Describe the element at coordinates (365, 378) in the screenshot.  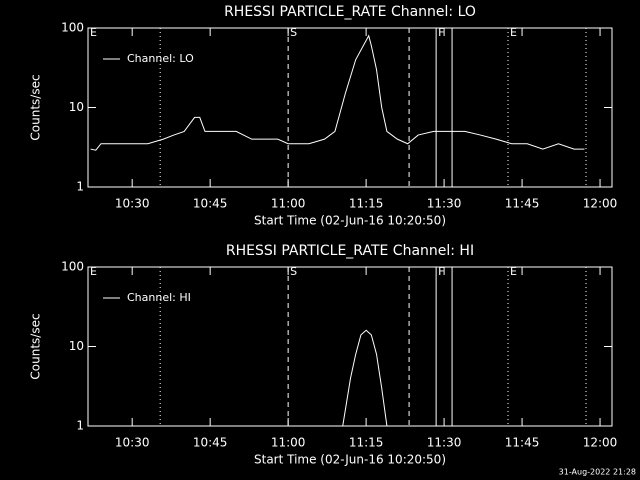
I see `data-line` at that location.